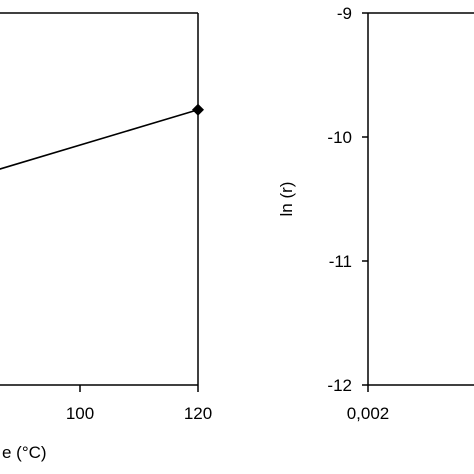  I want to click on left-chart-data-point-diamond, so click(198, 109).